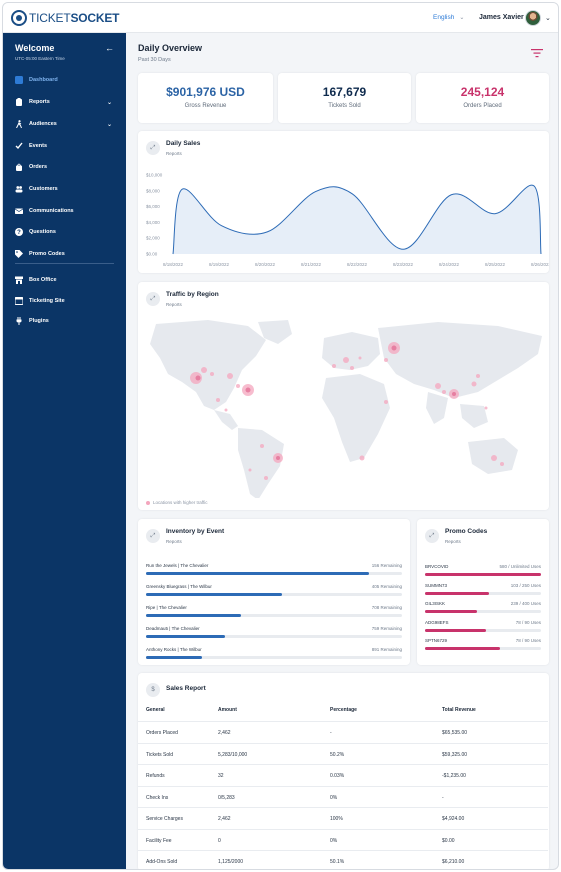 Image resolution: width=561 pixels, height=872 pixels. What do you see at coordinates (109, 48) in the screenshot?
I see `collapse-sidebar-arrow-icon: ←` at bounding box center [109, 48].